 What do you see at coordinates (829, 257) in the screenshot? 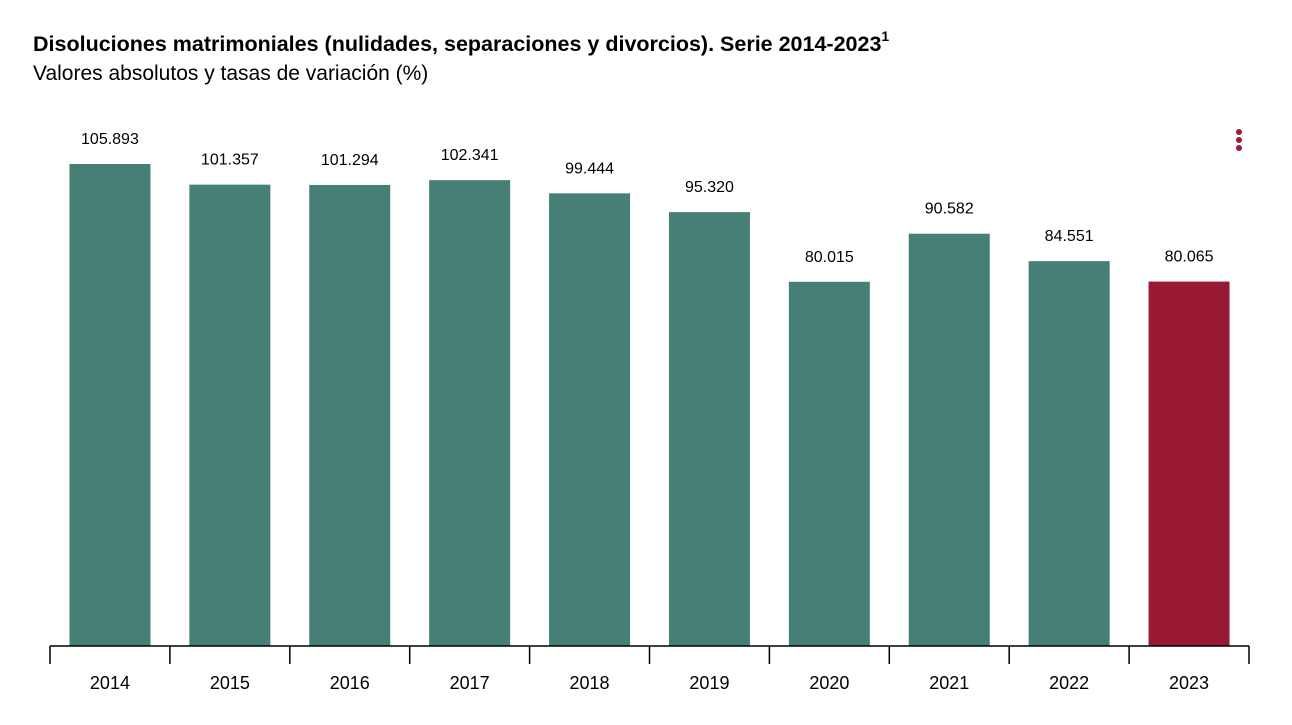
I see `data-label-2020: 80.015` at bounding box center [829, 257].